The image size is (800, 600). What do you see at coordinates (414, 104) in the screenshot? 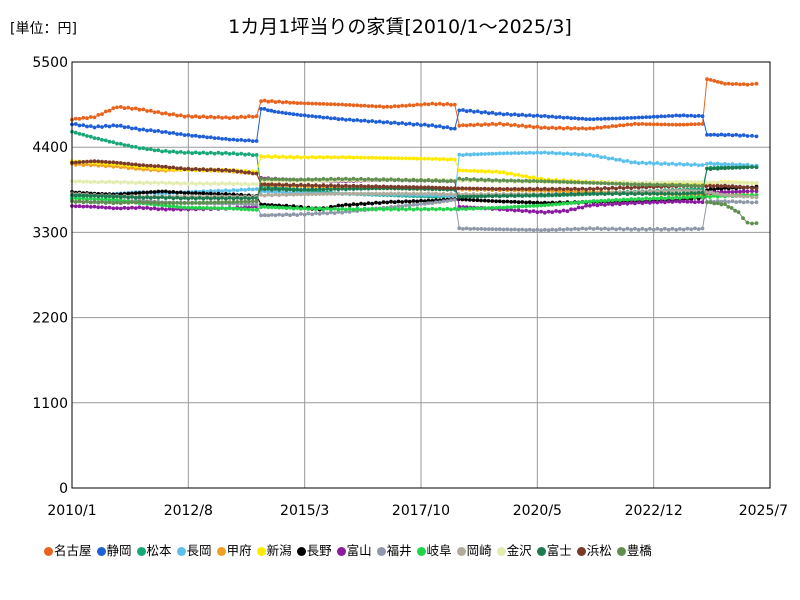
I see `series-名古屋` at bounding box center [414, 104].